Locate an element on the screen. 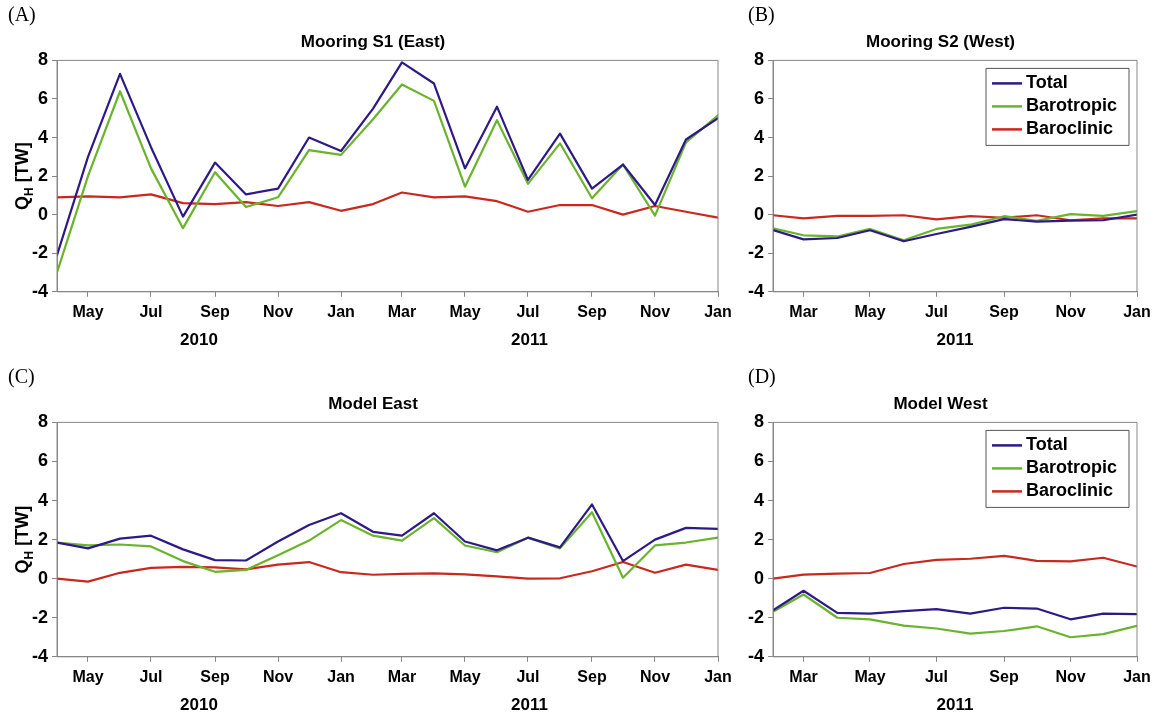  text: (C) is located at coordinates (21, 377).